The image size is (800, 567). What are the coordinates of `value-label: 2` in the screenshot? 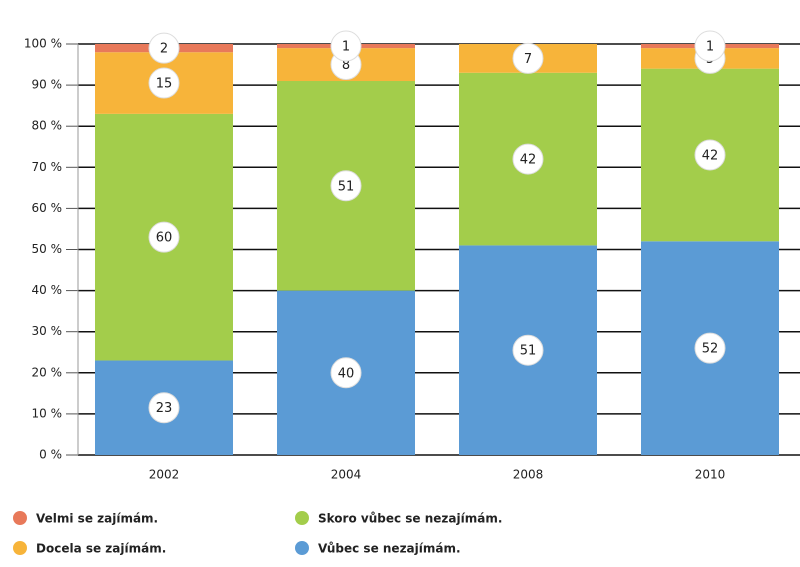 It's located at (164, 49).